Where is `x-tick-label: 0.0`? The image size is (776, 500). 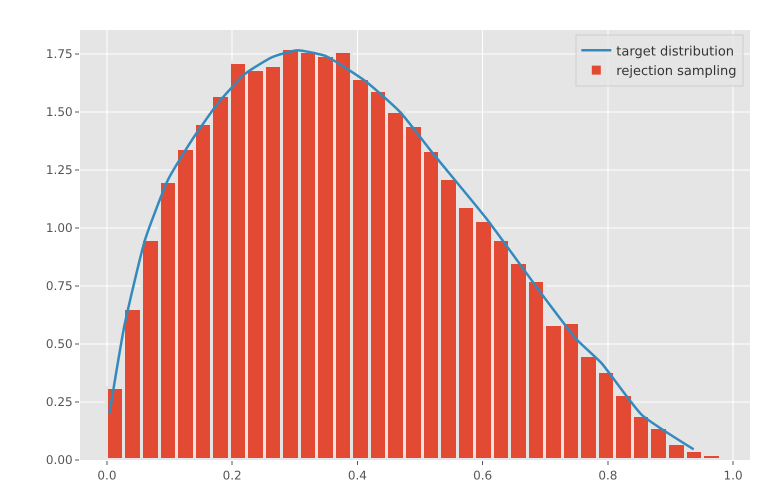 x-tick-label: 0.0 is located at coordinates (106, 475).